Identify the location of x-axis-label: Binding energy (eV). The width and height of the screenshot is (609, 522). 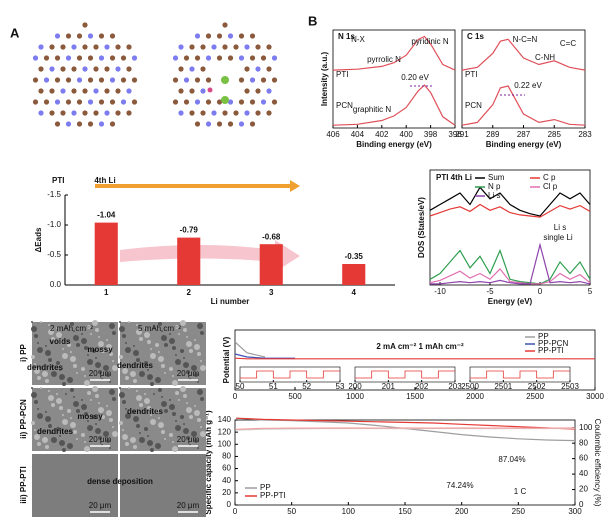
(524, 144).